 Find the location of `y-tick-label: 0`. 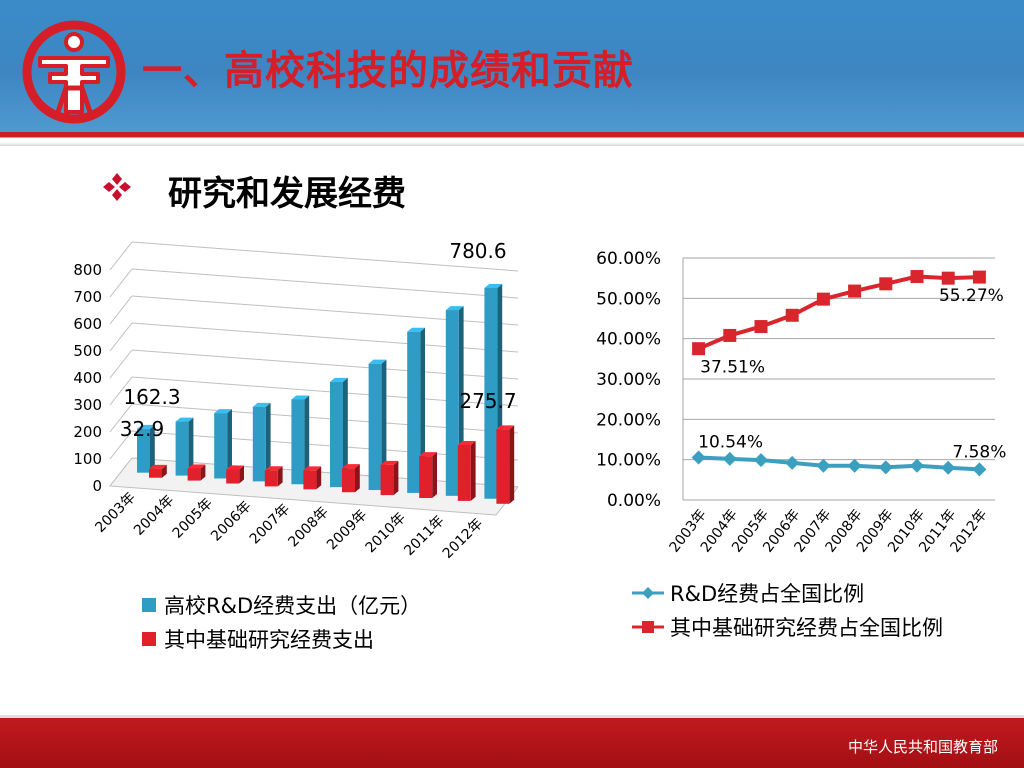

y-tick-label: 0 is located at coordinates (97, 486).